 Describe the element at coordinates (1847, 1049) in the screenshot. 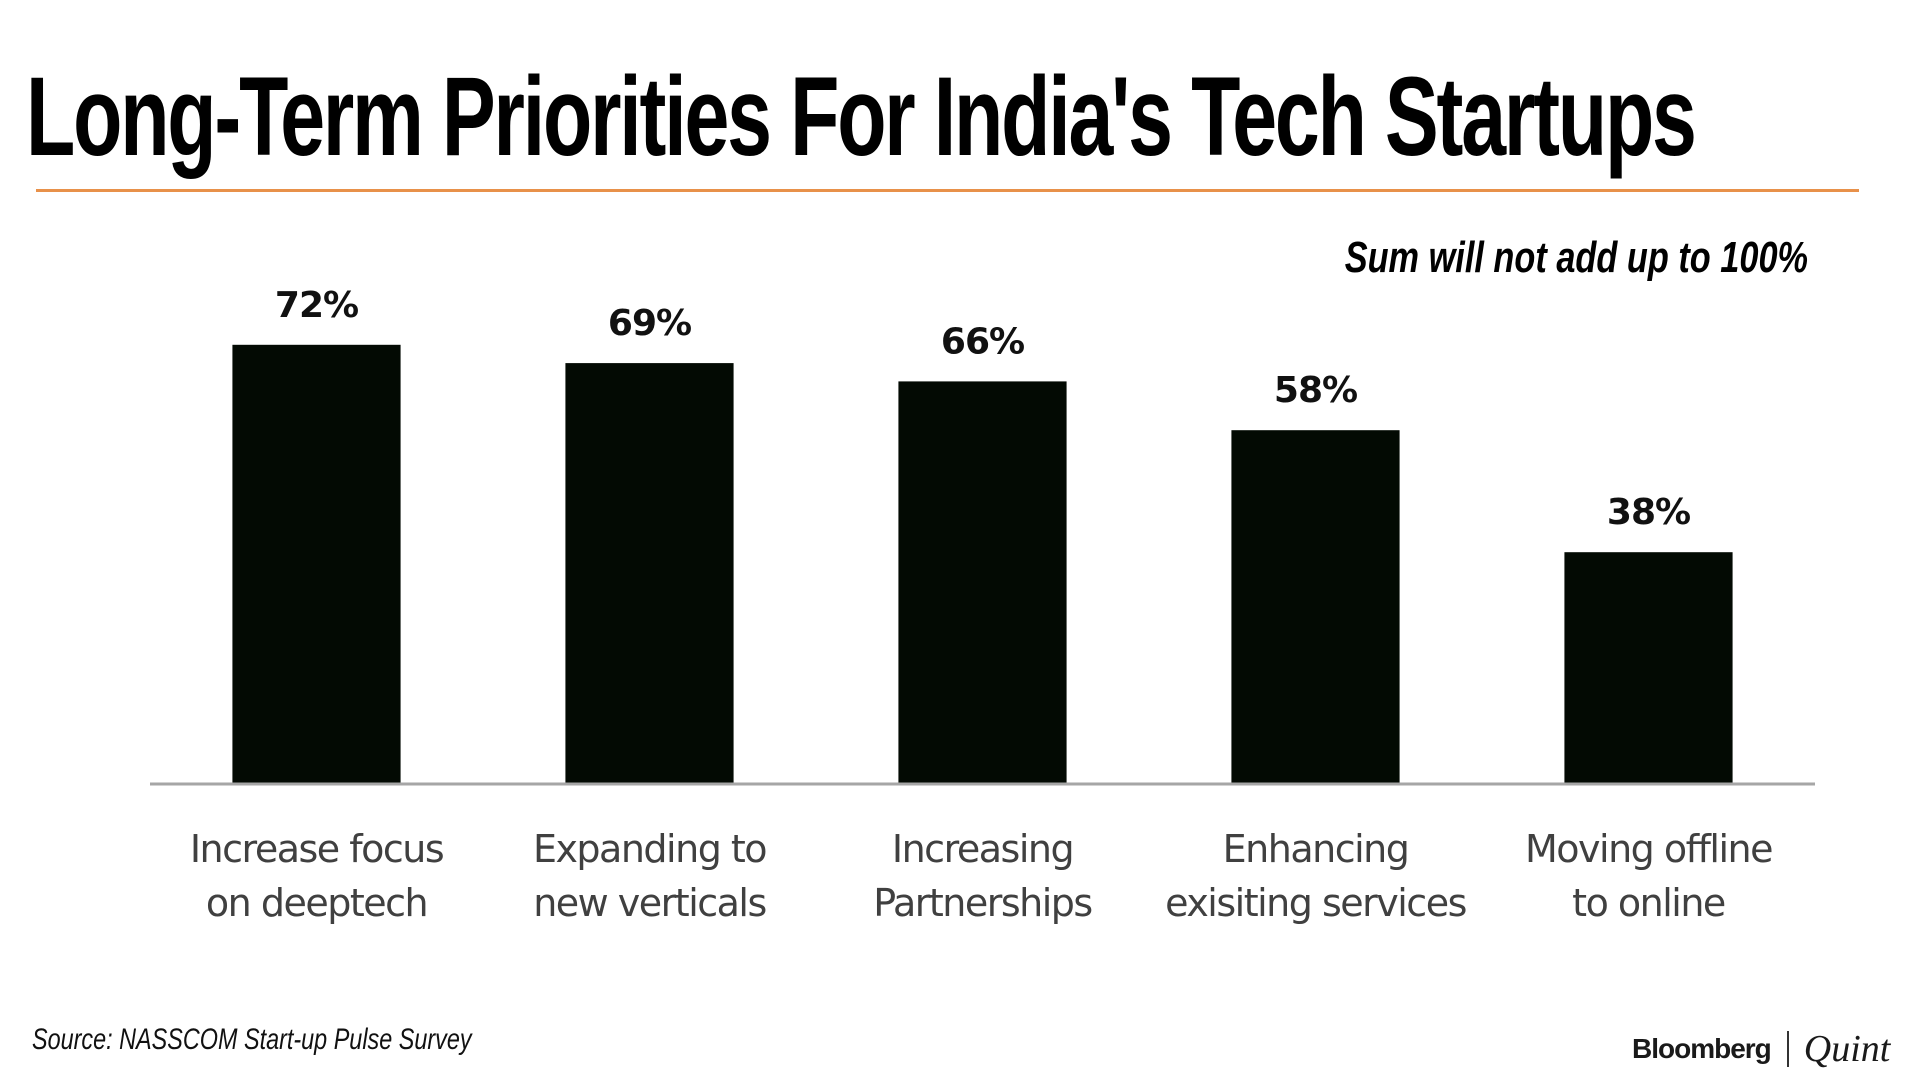

I see `brand-quint: Quint` at that location.